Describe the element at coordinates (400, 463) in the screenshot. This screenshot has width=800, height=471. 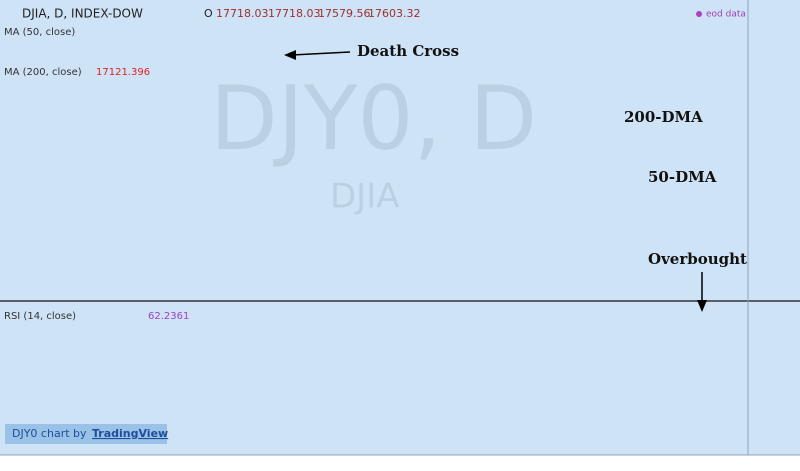
I see `time-axis-bg` at that location.